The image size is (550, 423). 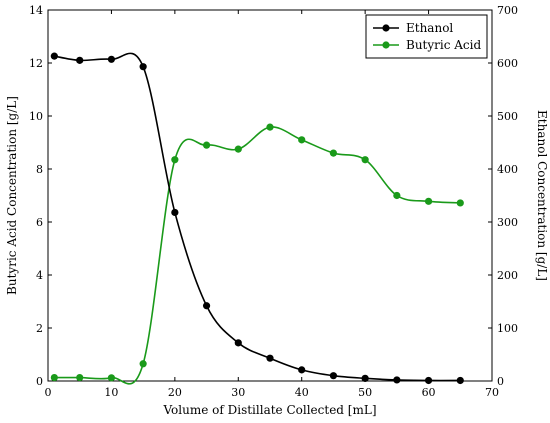 What do you see at coordinates (12, 195) in the screenshot?
I see `left-y-axis-label: Butyric Acid Concentration [g/L]` at bounding box center [12, 195].